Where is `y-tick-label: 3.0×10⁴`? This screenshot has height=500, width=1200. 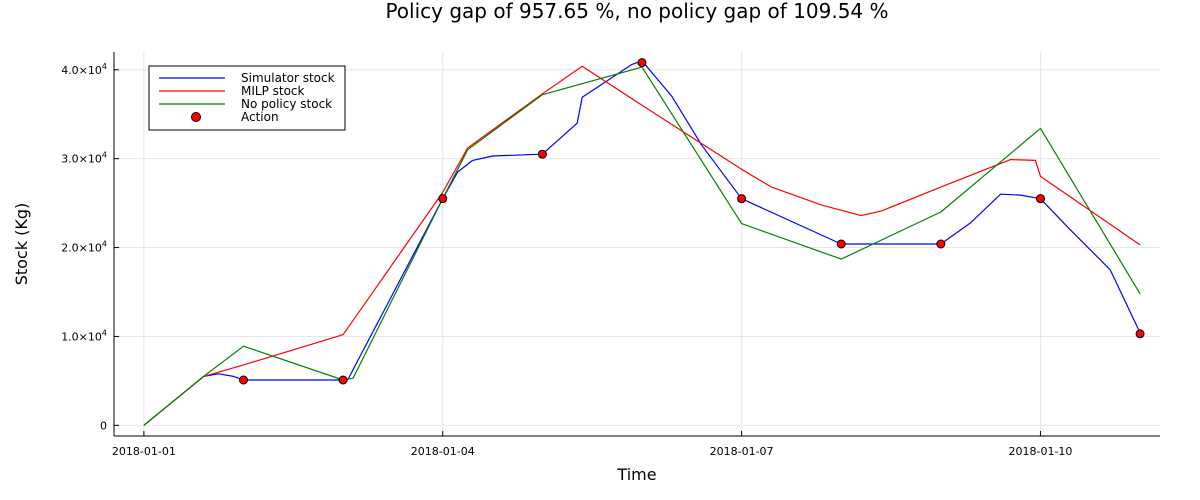
y-tick-label: 3.0×10⁴ is located at coordinates (84, 158).